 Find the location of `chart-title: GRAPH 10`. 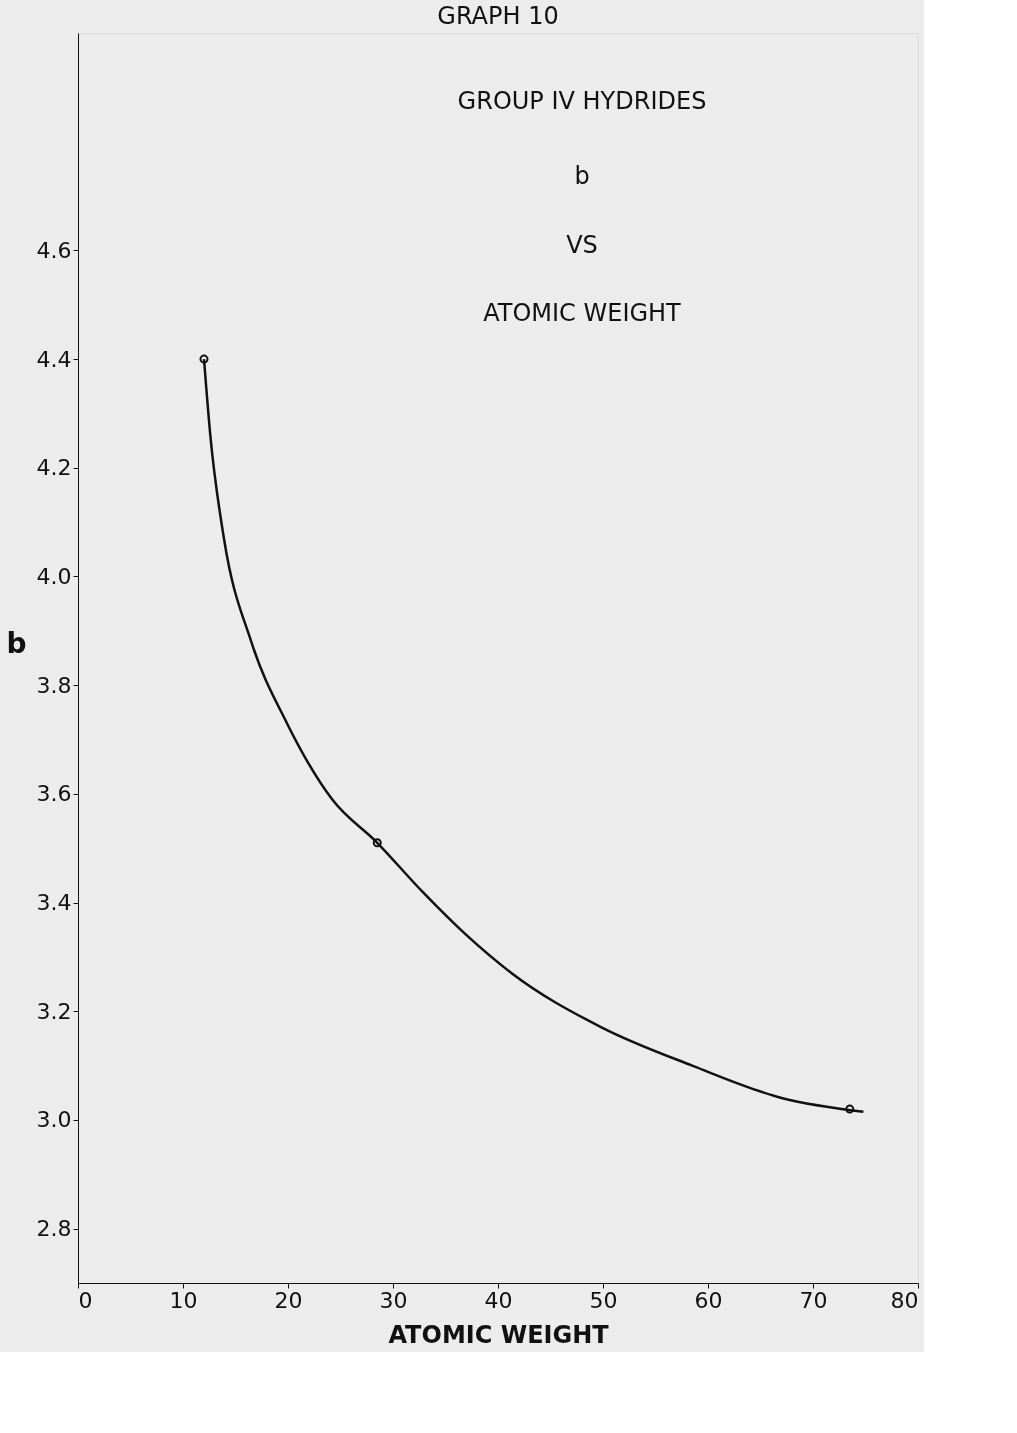

chart-title: GRAPH 10 is located at coordinates (498, 16).